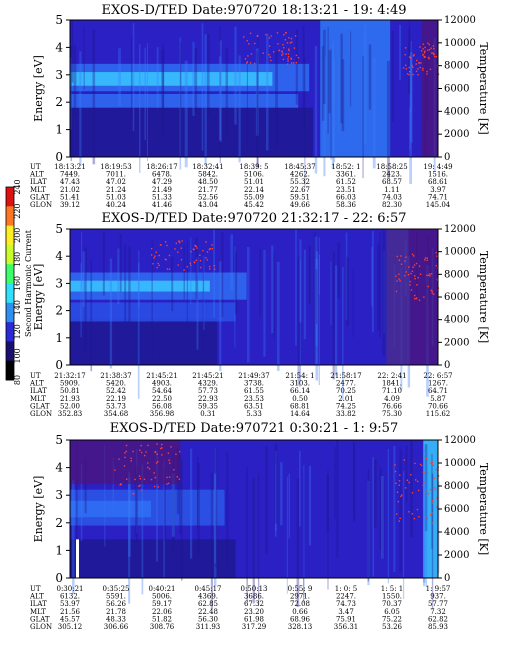 Image resolution: width=505 pixels, height=653 pixels. I want to click on orbit-row-label: ILAT, so click(38, 182).